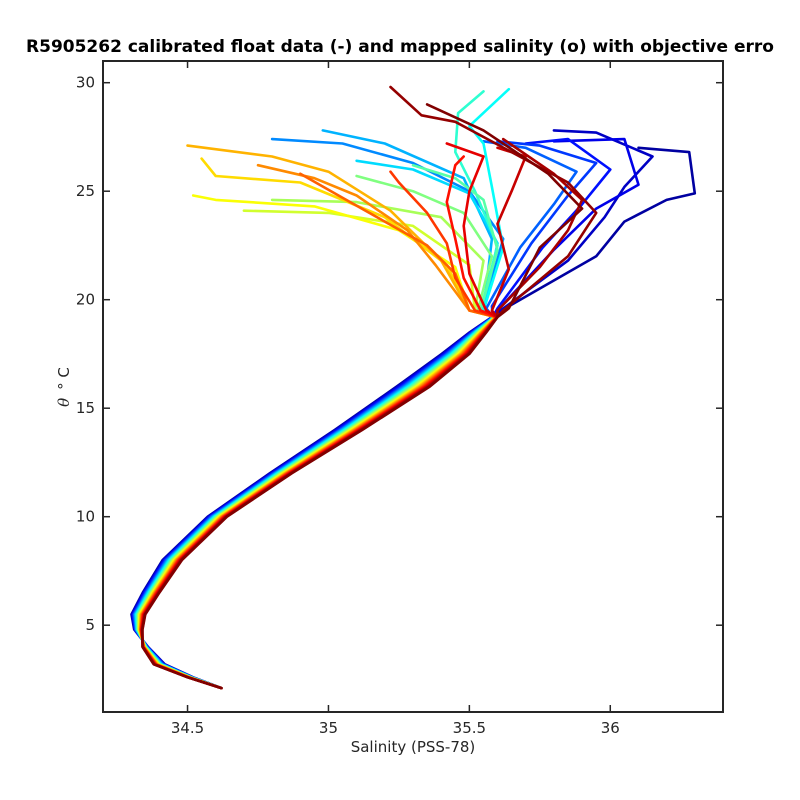 This screenshot has width=800, height=800. What do you see at coordinates (64, 402) in the screenshot?
I see `y-axis-symbol: θ` at bounding box center [64, 402].